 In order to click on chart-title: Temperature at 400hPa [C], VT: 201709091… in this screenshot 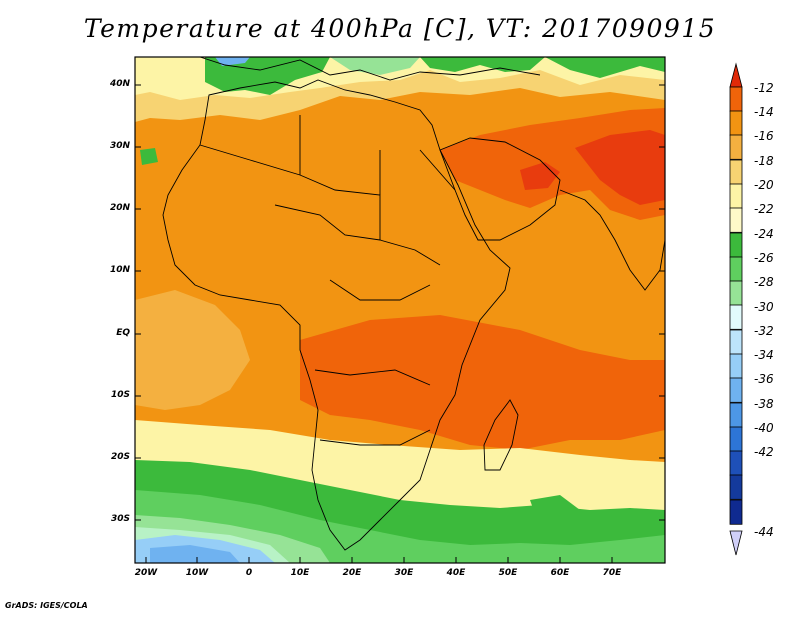, I will do `click(400, 28)`.